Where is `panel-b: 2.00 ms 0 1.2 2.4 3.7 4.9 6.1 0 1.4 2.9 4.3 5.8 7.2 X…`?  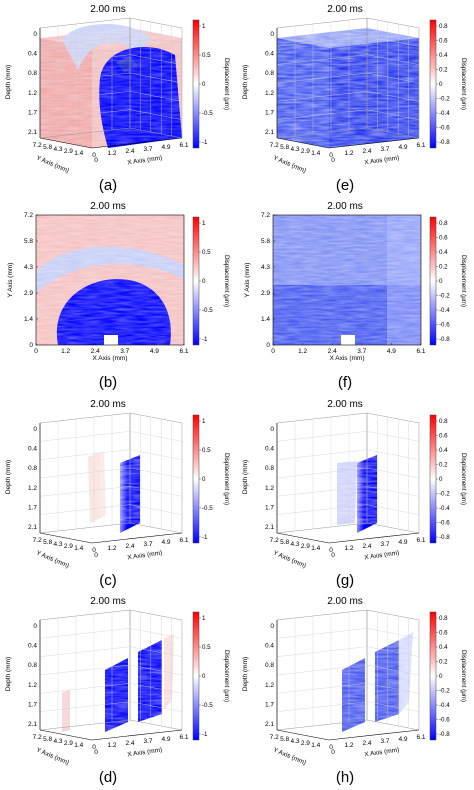
panel-b: 2.00 ms 0 1.2 2.4 3.7 4.9 6.1 0 1.4 2.9 4.3 5.8 7.2 X… is located at coordinates (118, 295).